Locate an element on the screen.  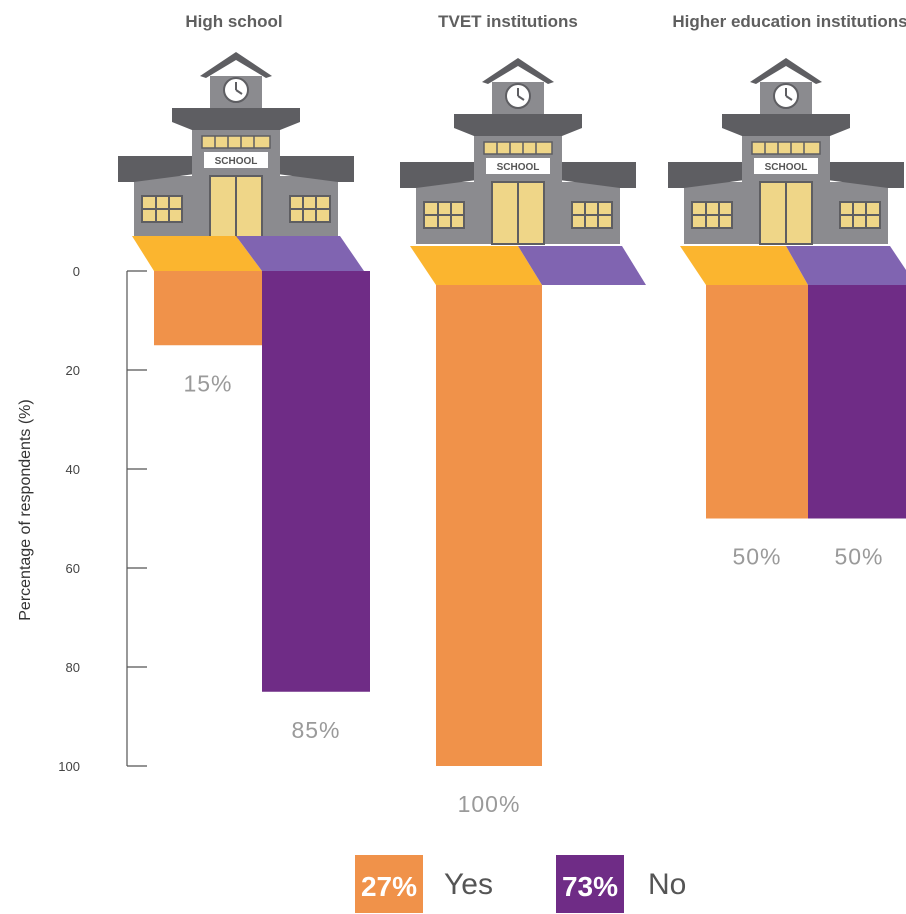
y-tick-label: 100 is located at coordinates (69, 766).